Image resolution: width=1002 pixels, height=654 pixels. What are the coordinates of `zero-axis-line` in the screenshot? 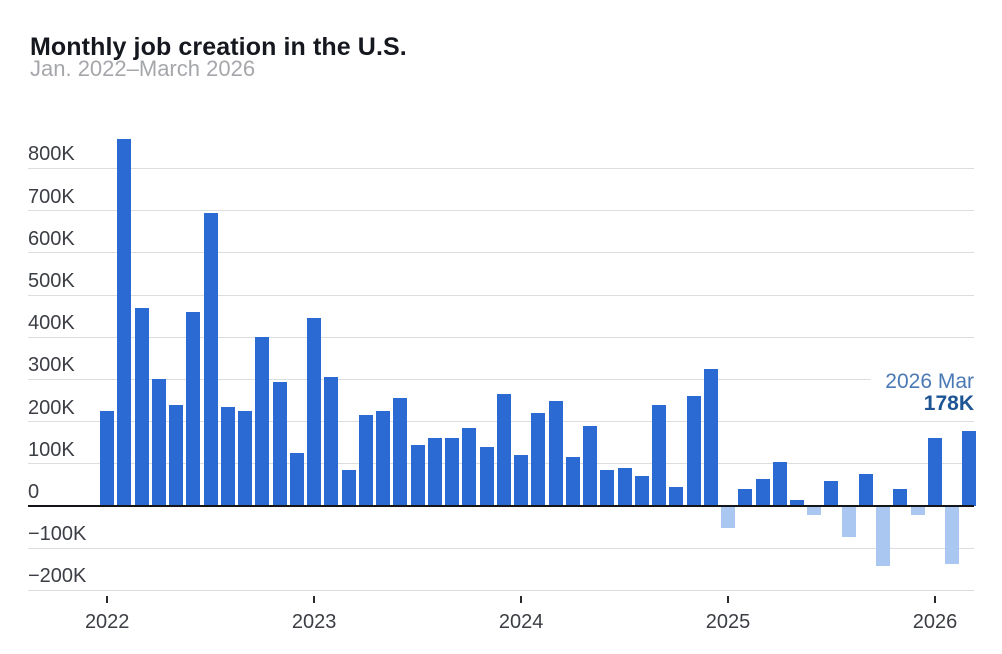 It's located at (501, 506).